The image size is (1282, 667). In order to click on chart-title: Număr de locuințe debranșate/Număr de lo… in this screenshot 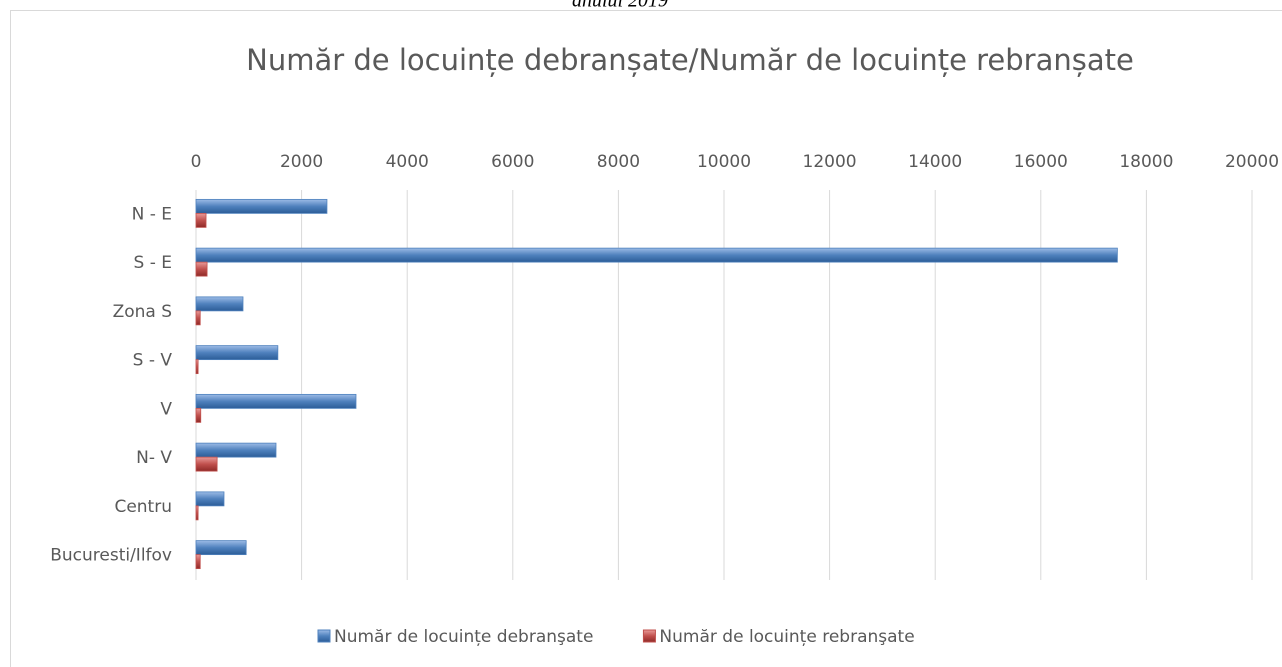, I will do `click(690, 60)`.